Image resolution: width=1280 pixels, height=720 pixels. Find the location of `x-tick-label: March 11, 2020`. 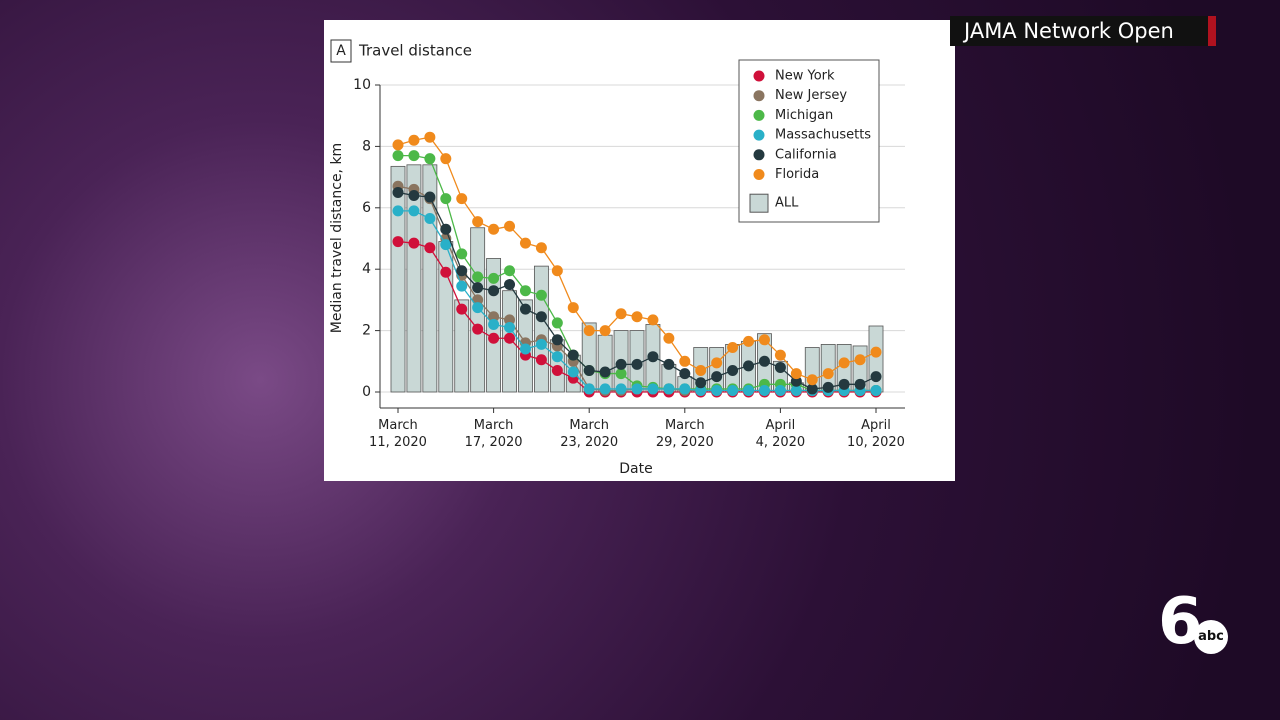

x-tick-label: March 11, 2020 is located at coordinates (398, 434).